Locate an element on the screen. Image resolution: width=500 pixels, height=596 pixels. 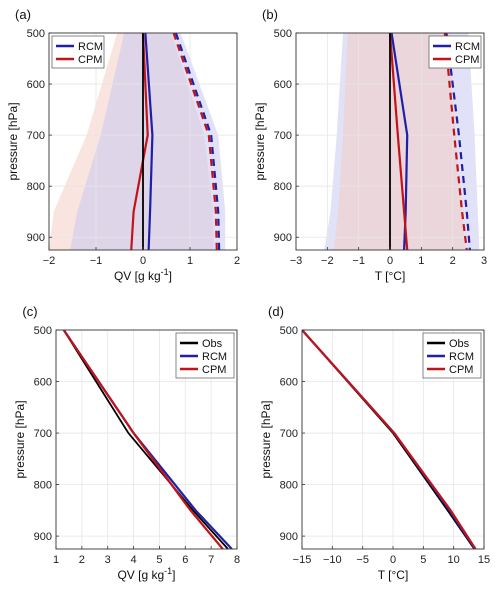
x-tick-label: −3 is located at coordinates (296, 261).